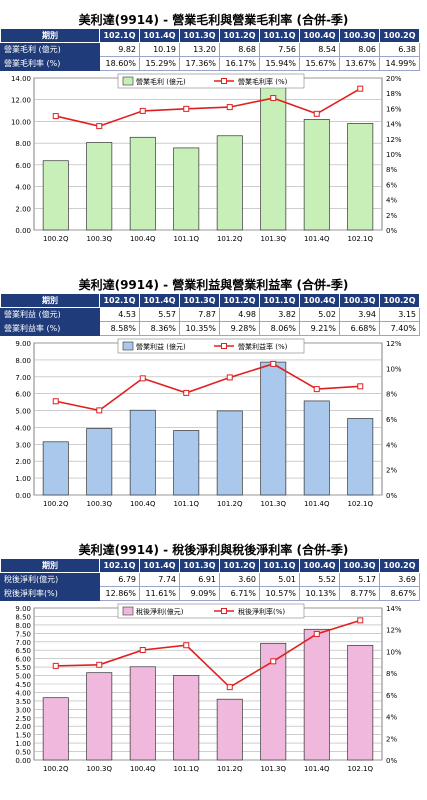  Describe the element at coordinates (394, 79) in the screenshot. I see `y2-tick-label: 20%` at that location.